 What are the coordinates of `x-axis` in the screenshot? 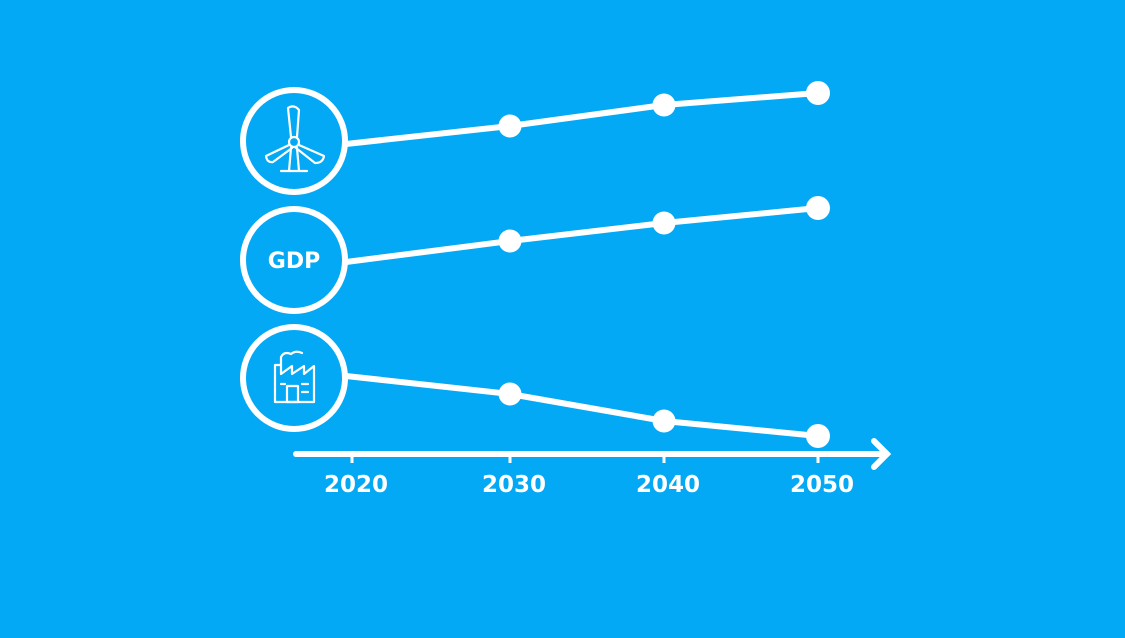 It's located at (592, 454).